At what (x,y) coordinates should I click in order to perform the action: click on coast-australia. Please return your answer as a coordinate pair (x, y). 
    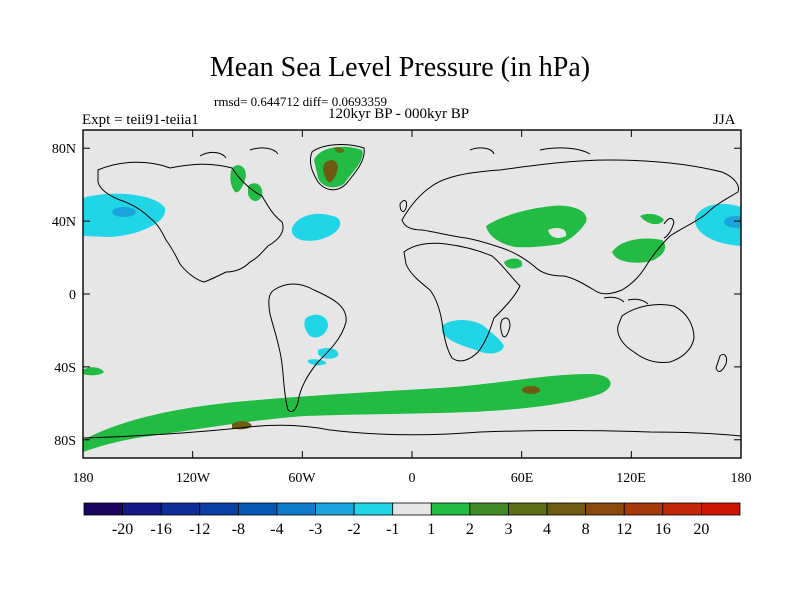
    Looking at the image, I should click on (656, 333).